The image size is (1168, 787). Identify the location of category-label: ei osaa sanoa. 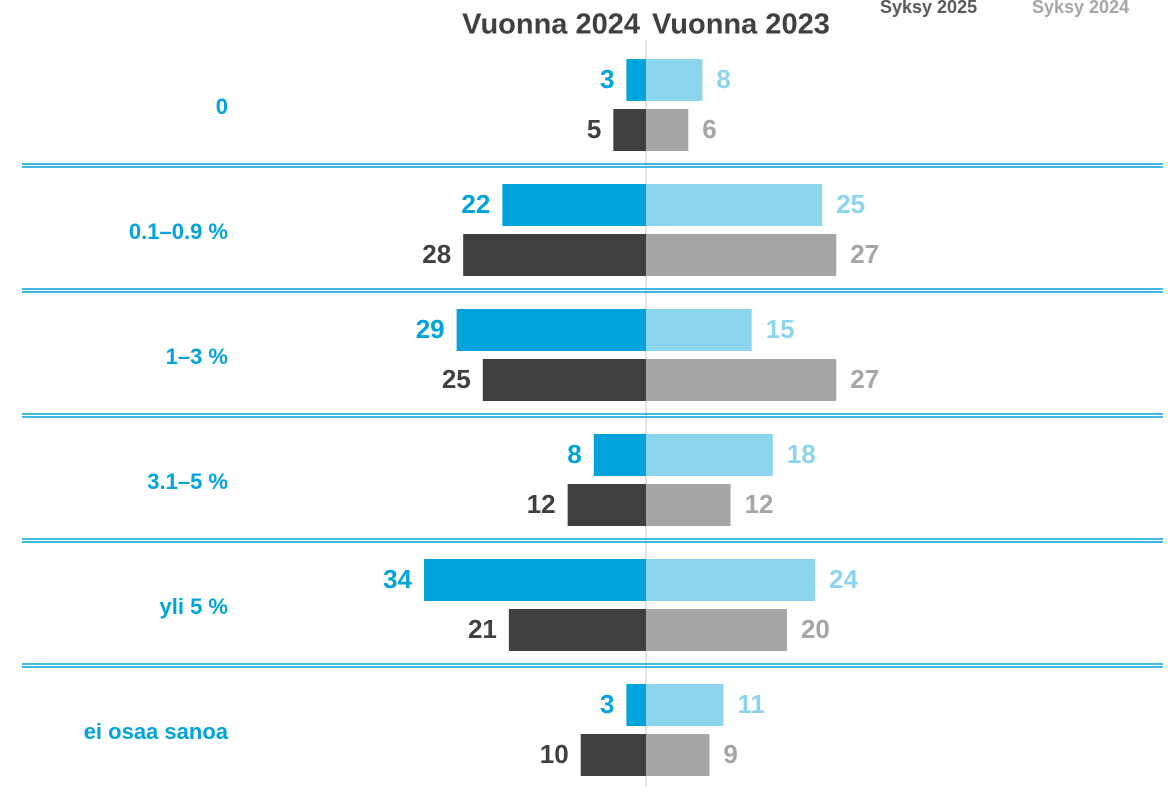
(156, 731).